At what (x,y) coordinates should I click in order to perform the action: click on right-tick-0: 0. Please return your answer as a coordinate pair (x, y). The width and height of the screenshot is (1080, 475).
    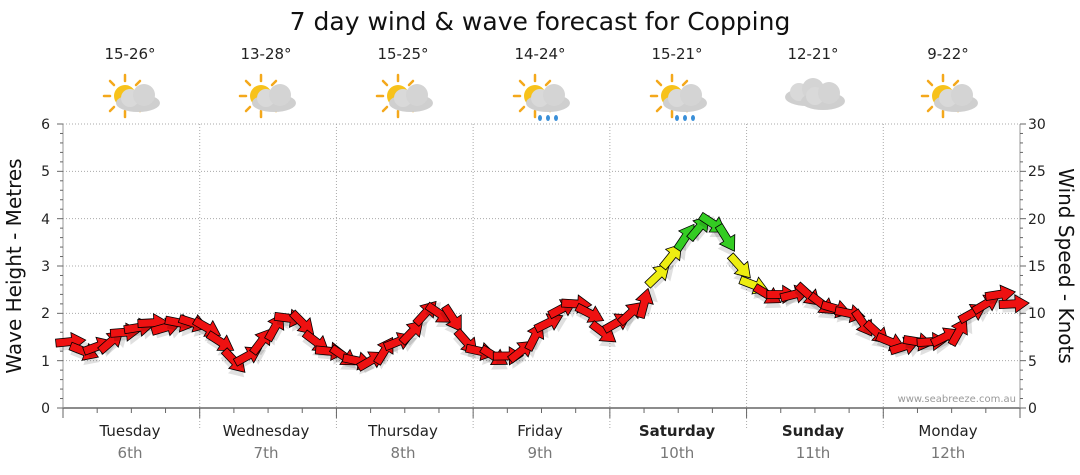
    Looking at the image, I should click on (1032, 409).